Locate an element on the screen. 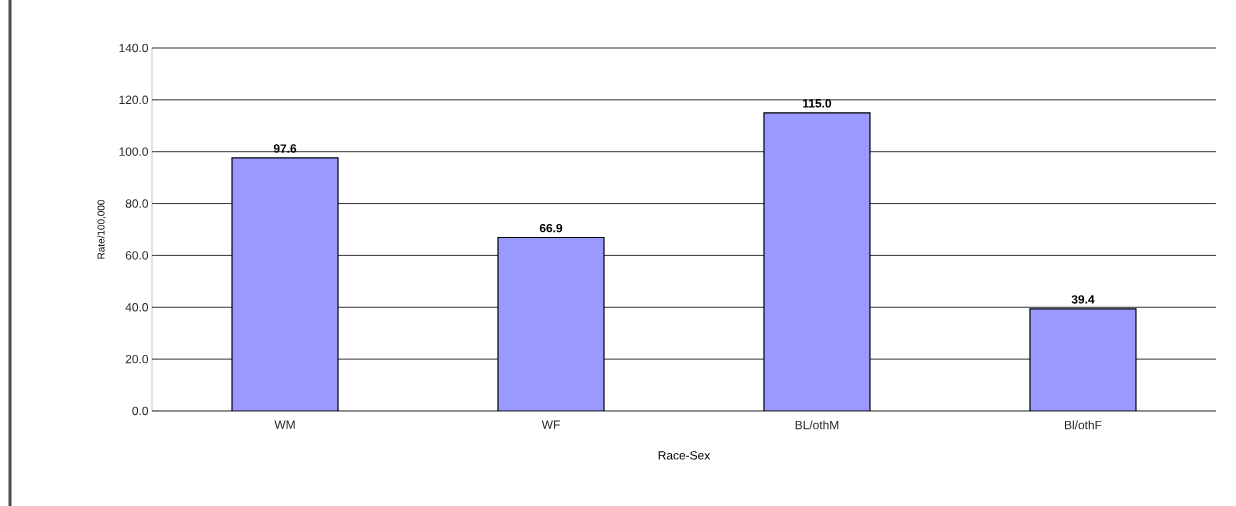 This screenshot has width=1236, height=506. x-tick-label: Bl/othF is located at coordinates (1083, 425).